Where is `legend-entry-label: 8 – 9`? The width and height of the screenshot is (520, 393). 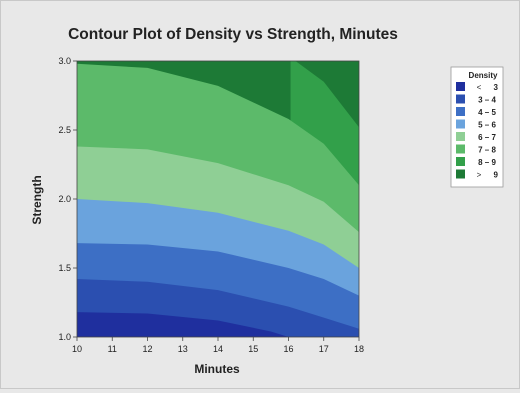 legend-entry-label: 8 – 9 is located at coordinates (487, 162).